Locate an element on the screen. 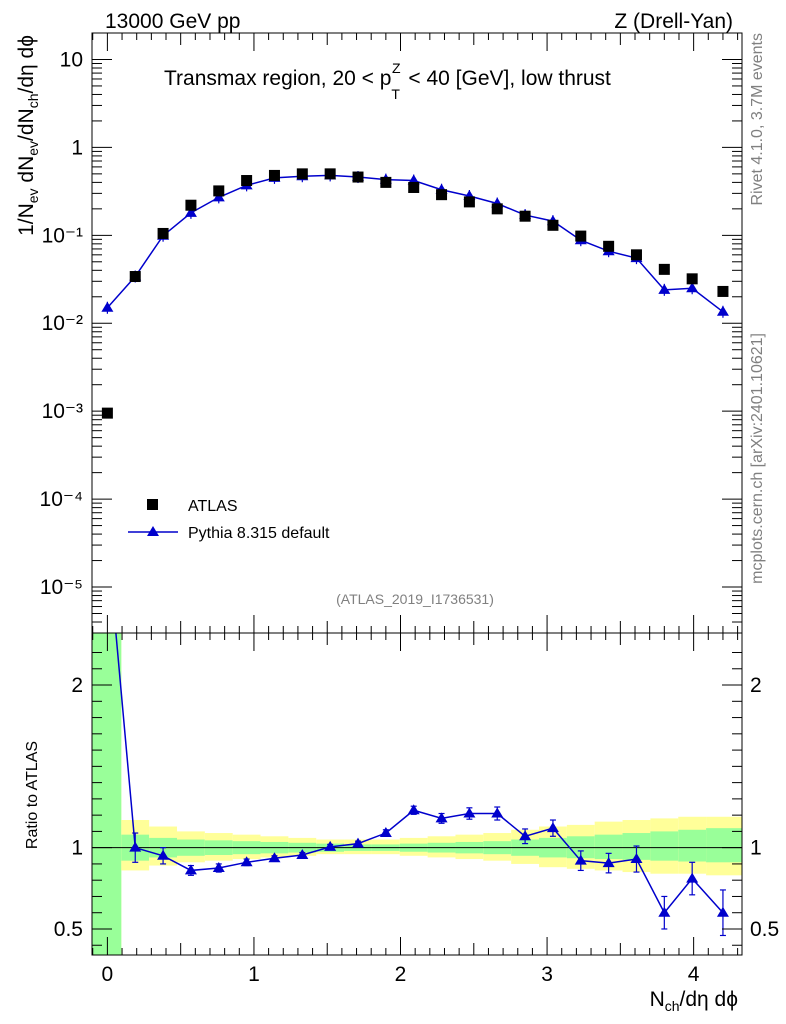 This screenshot has width=786, height=1024. main-y-tick-label: 10 is located at coordinates (71, 59).